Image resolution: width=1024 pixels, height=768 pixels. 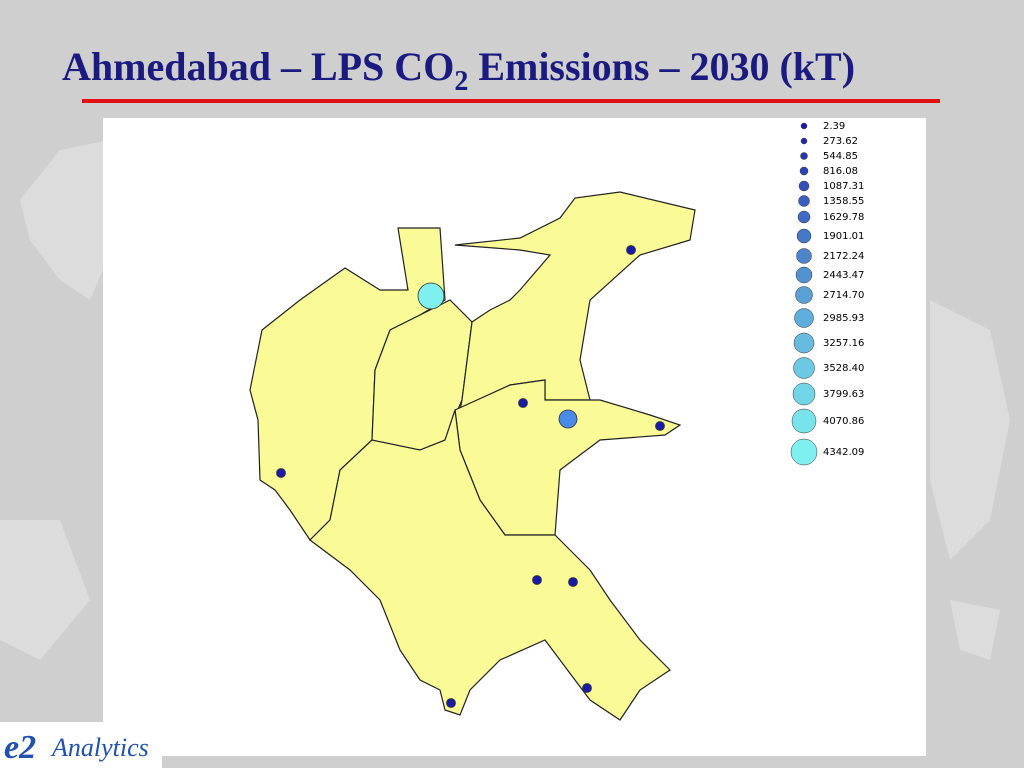 I want to click on legend-label: 544.85, so click(x=840, y=156).